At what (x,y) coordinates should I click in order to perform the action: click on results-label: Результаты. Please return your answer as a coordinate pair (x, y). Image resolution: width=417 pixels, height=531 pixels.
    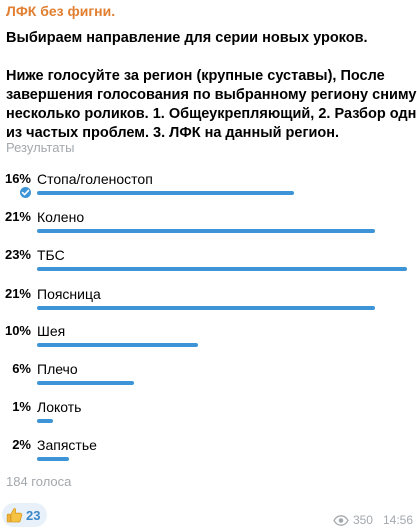
    Looking at the image, I should click on (40, 147).